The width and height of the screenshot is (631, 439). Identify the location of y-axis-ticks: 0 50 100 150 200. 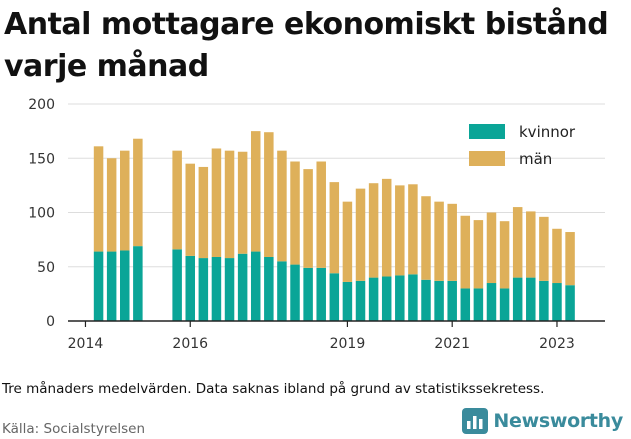
(41, 213).